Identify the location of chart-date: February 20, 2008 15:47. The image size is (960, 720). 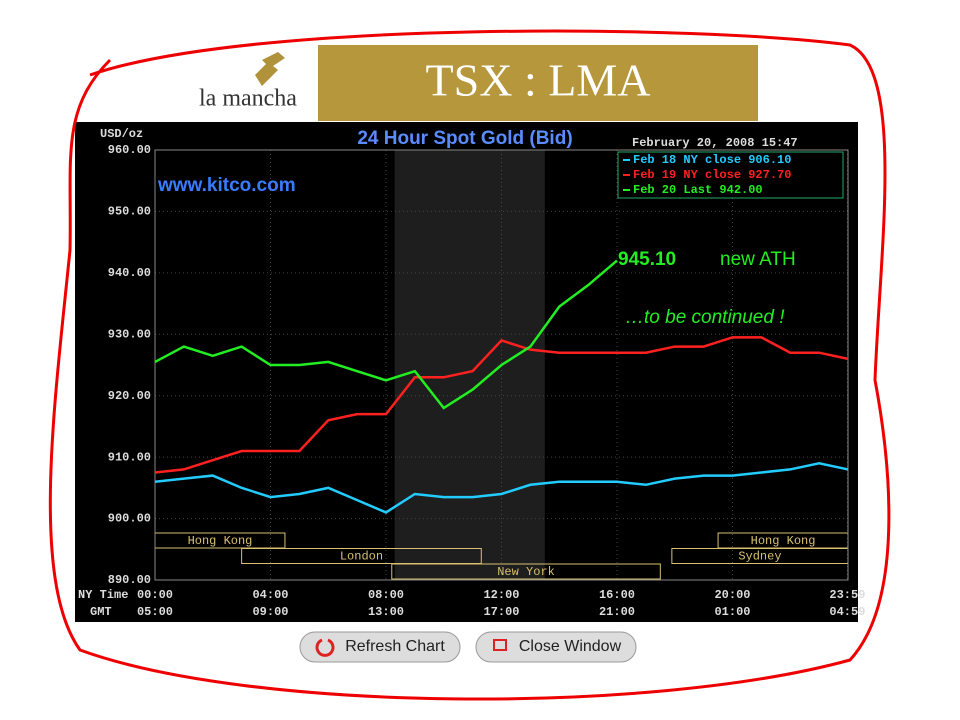
(715, 143).